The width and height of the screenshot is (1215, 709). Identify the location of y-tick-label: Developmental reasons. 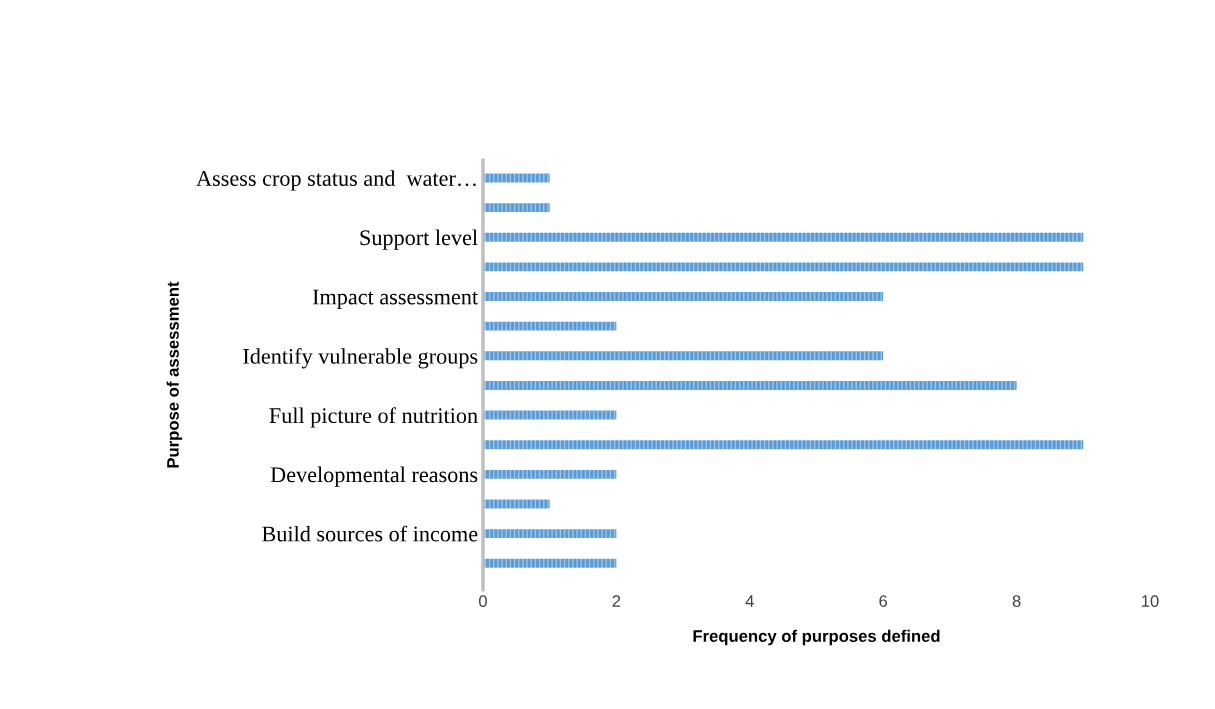
(374, 476).